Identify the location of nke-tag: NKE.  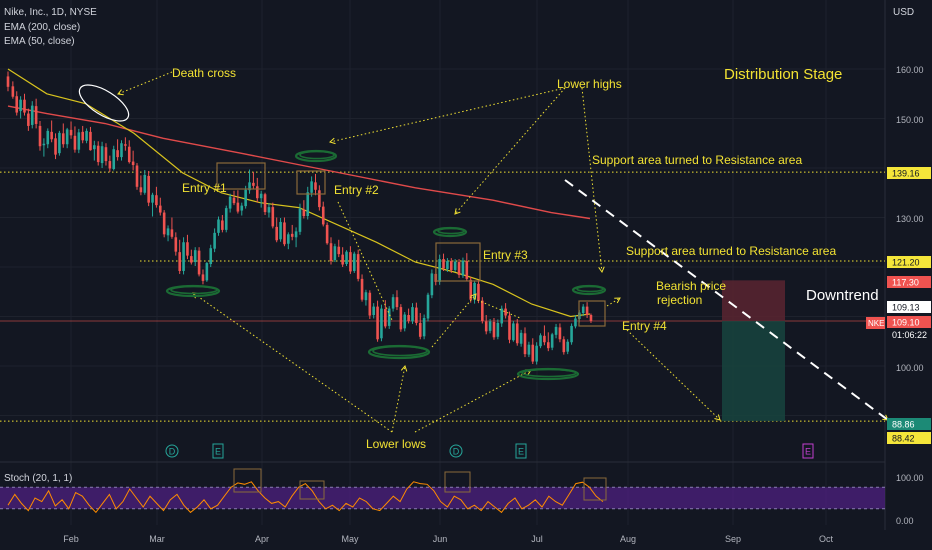
(876, 323).